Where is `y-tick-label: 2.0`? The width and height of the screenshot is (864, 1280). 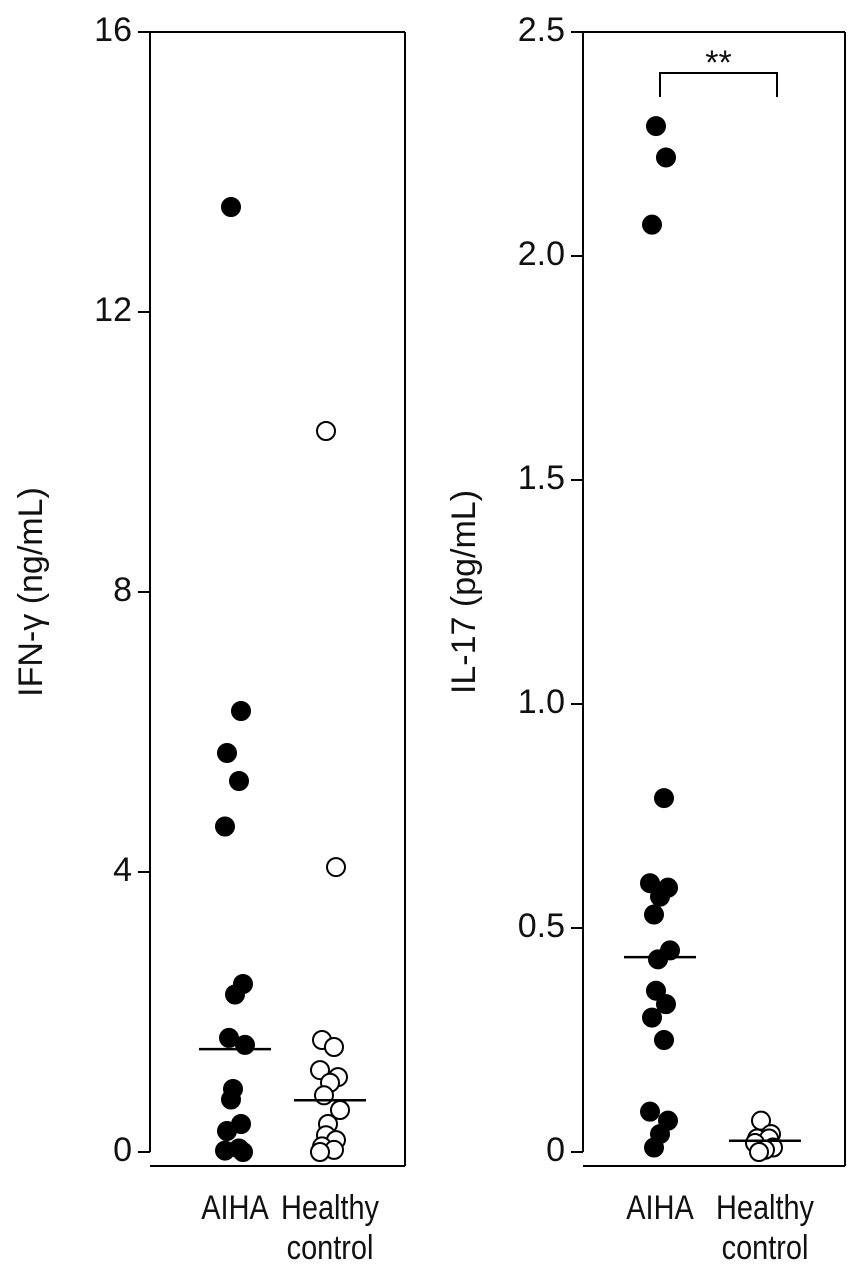 y-tick-label: 2.0 is located at coordinates (541, 254).